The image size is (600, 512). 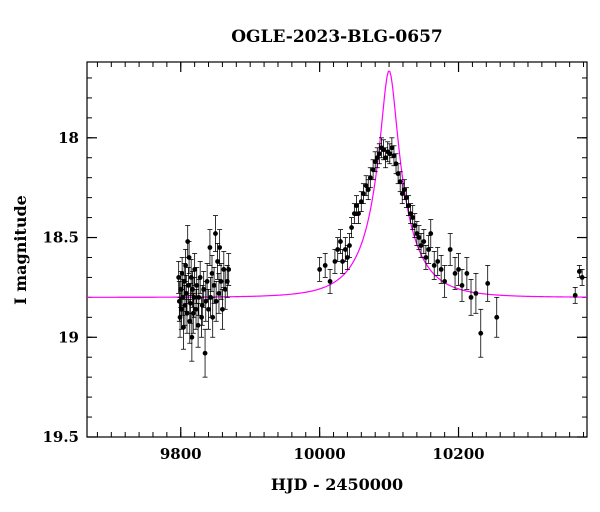 I want to click on x-axis-label: HJD - 2450000, so click(x=337, y=484).